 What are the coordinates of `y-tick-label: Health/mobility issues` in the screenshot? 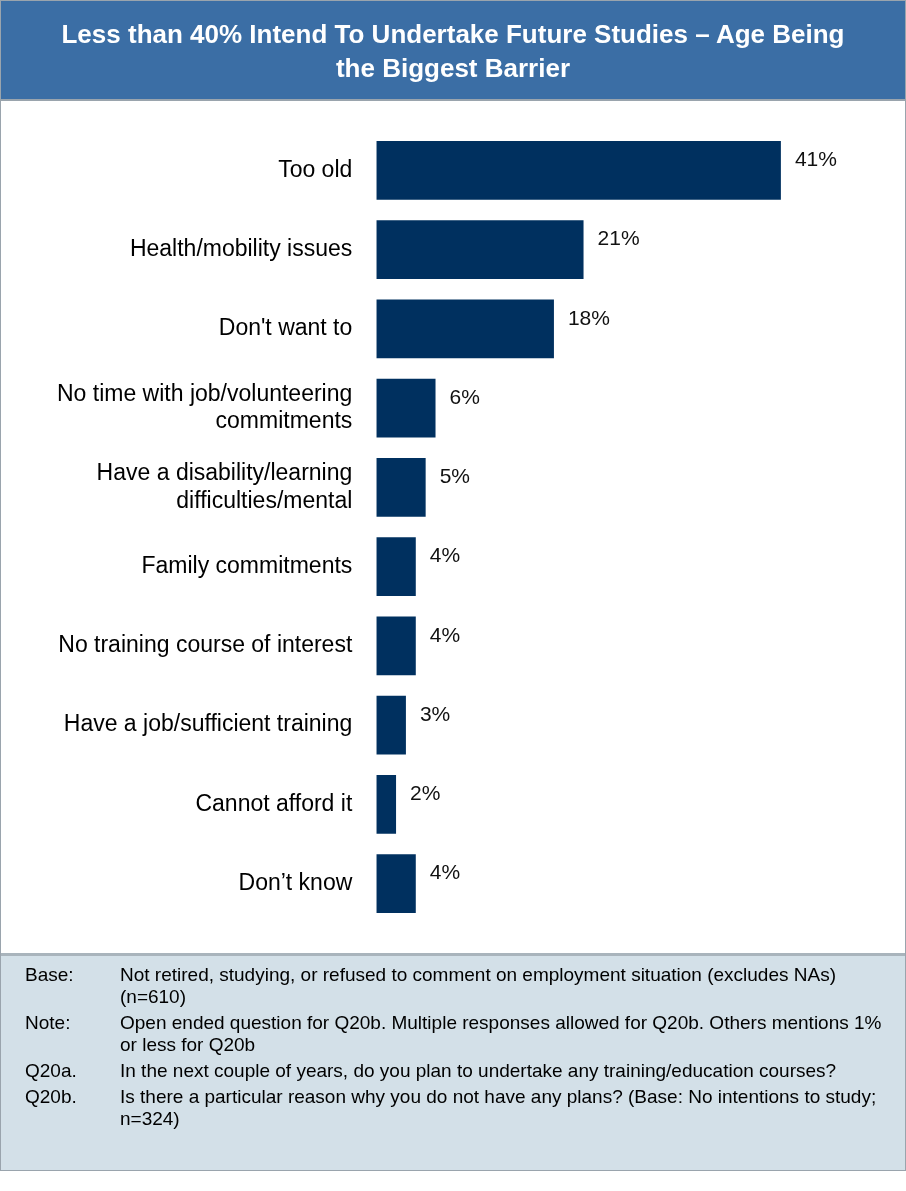 It's located at (241, 248).